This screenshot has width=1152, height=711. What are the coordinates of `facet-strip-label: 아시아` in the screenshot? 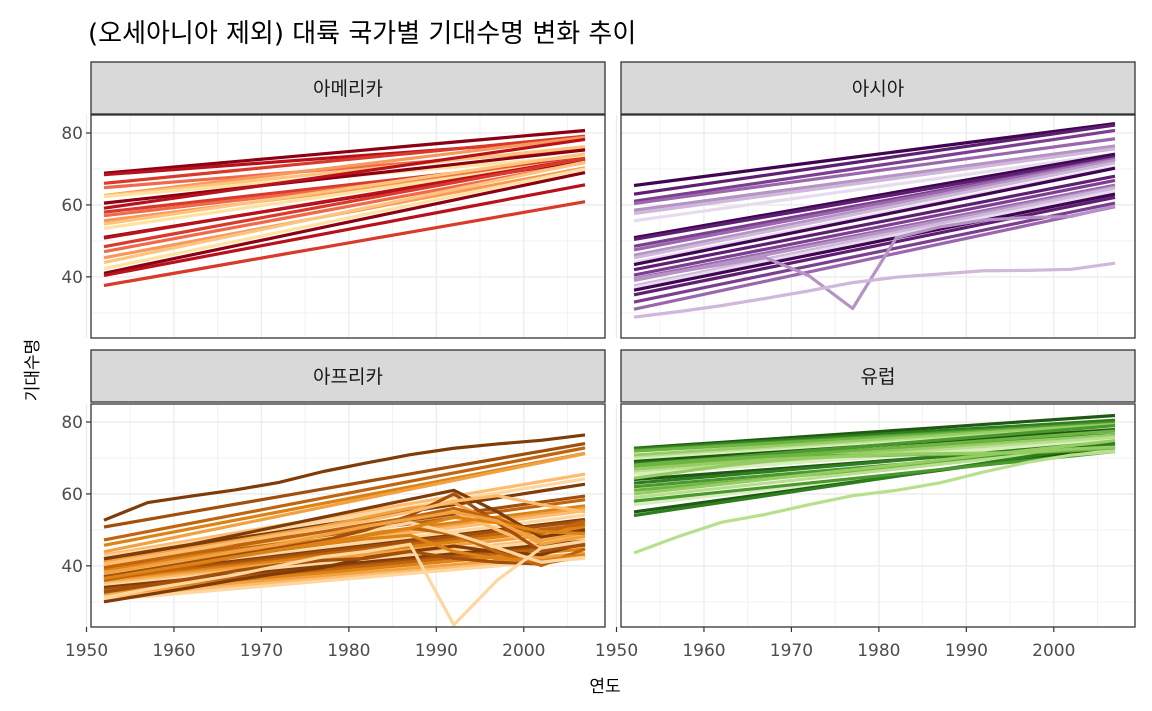 It's located at (878, 89).